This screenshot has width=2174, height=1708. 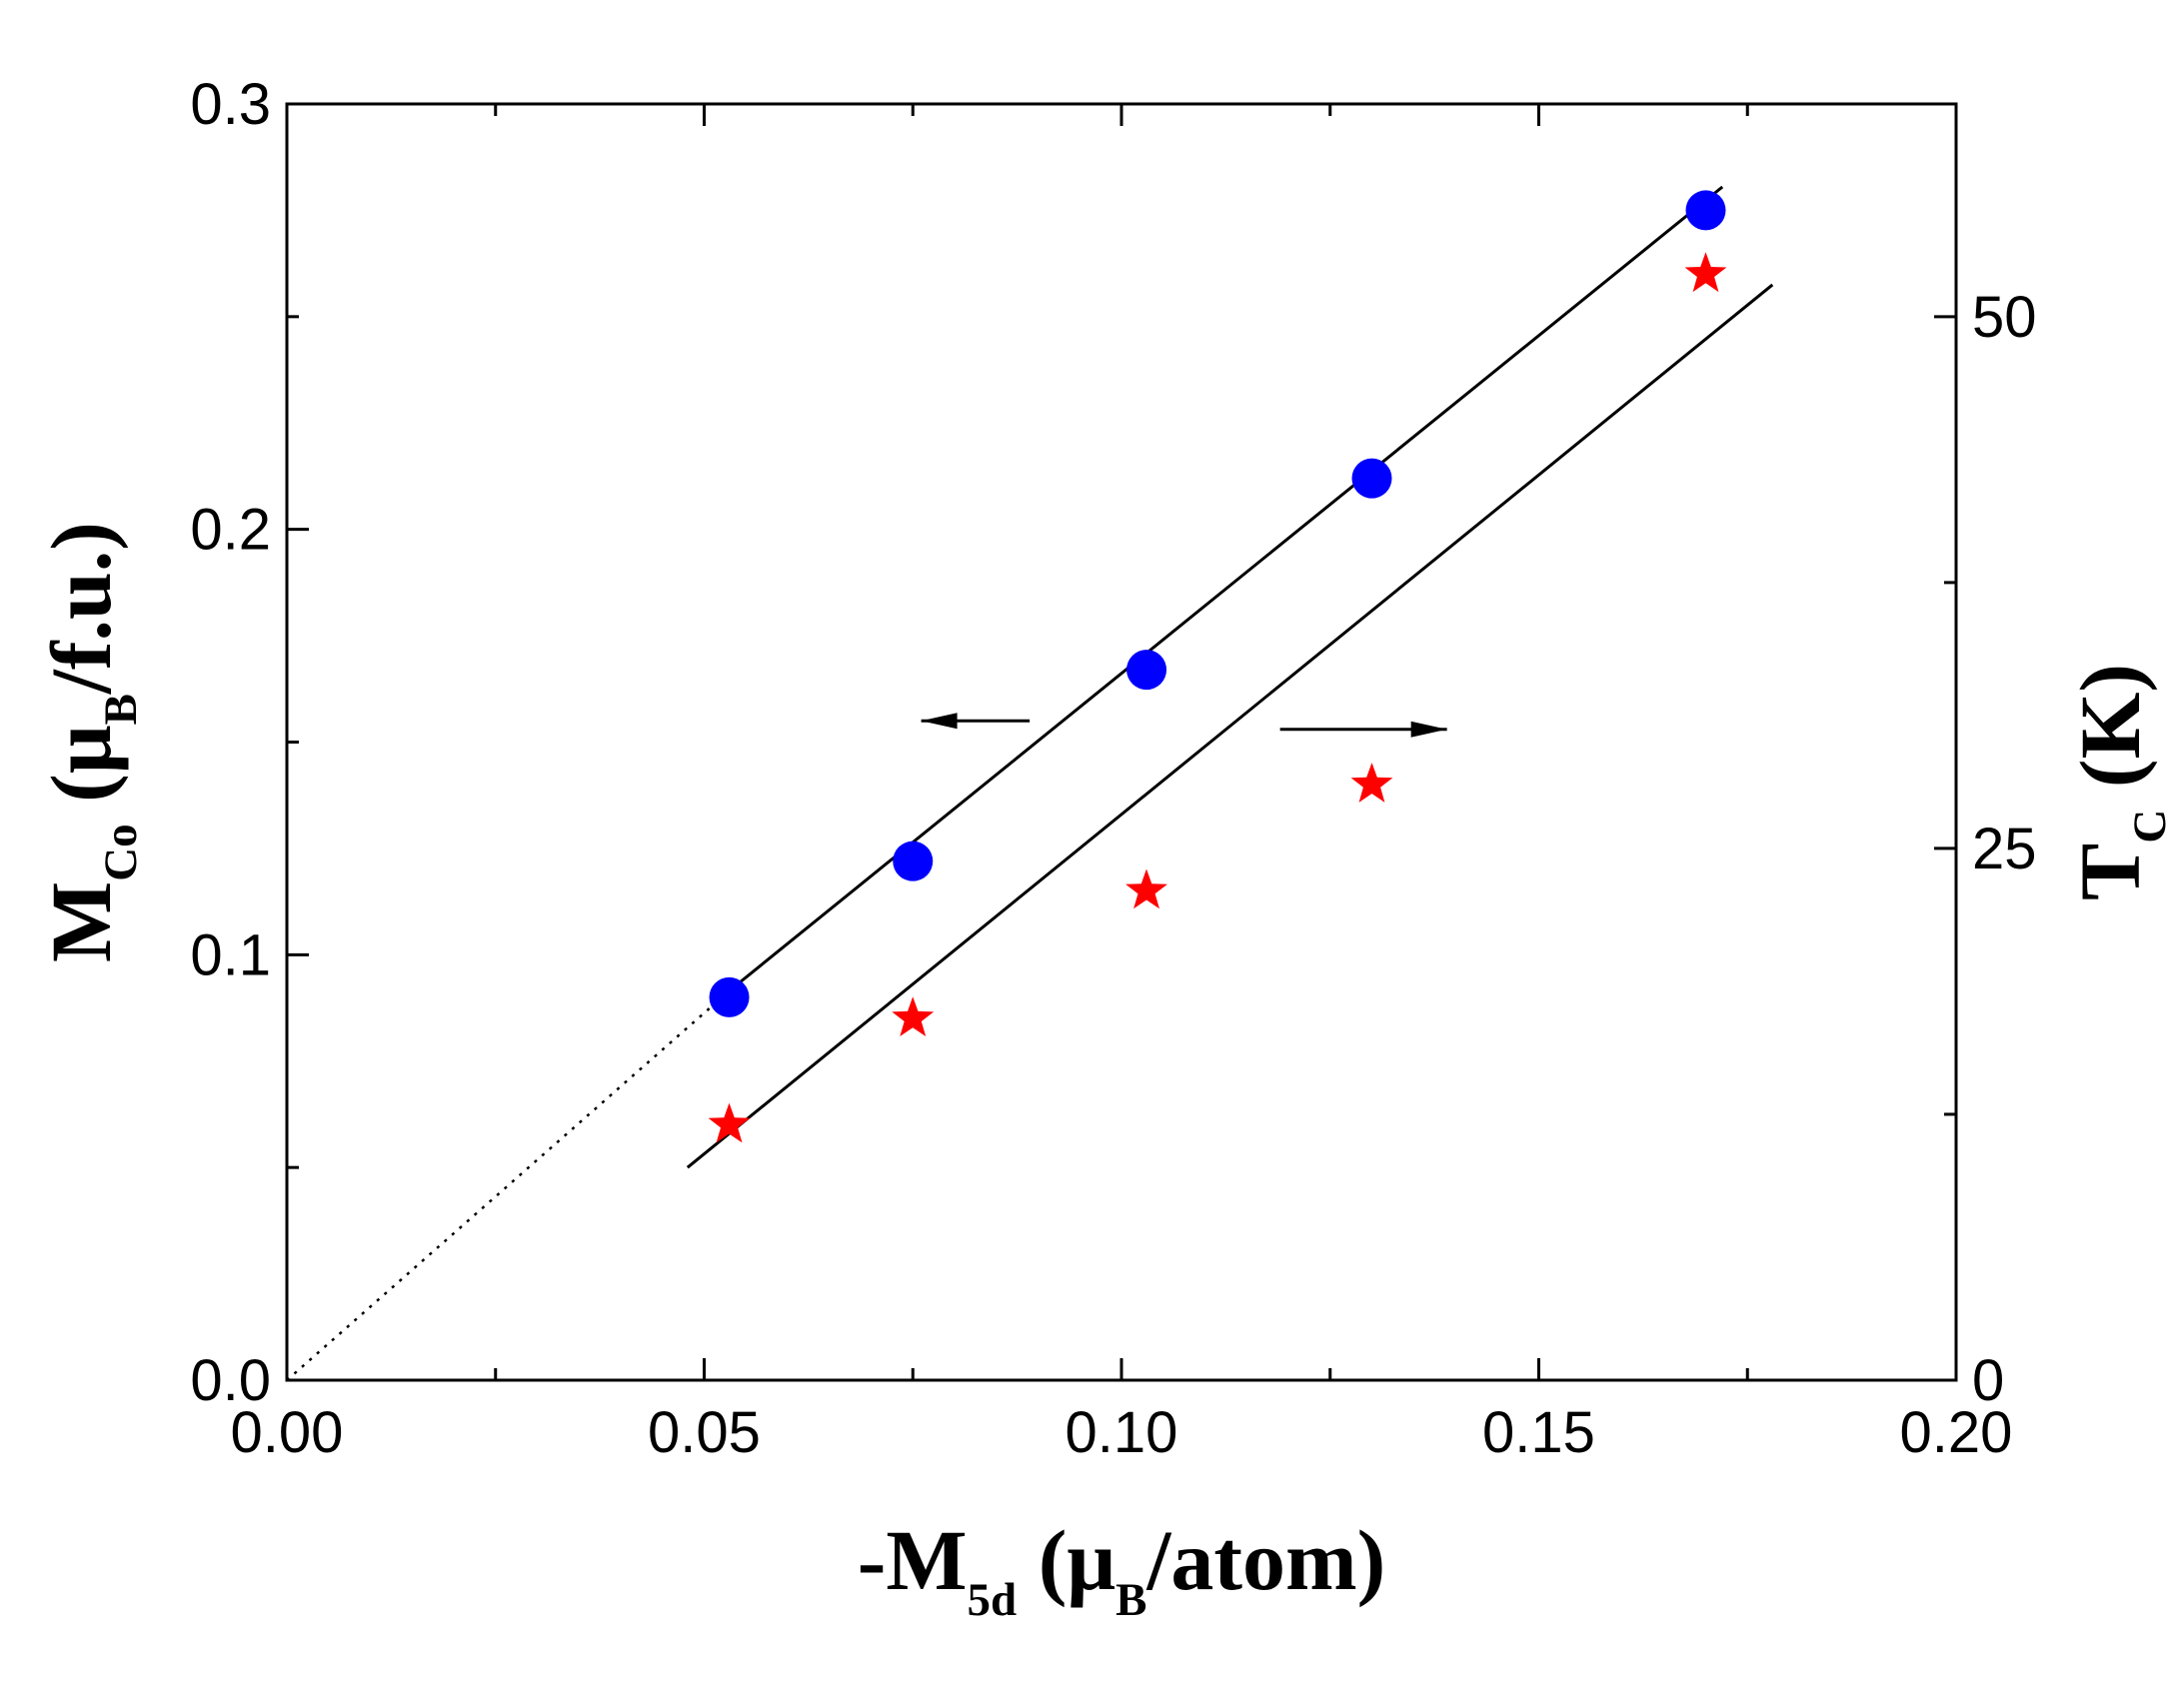 I want to click on left-axis-arrow-head, so click(x=939, y=722).